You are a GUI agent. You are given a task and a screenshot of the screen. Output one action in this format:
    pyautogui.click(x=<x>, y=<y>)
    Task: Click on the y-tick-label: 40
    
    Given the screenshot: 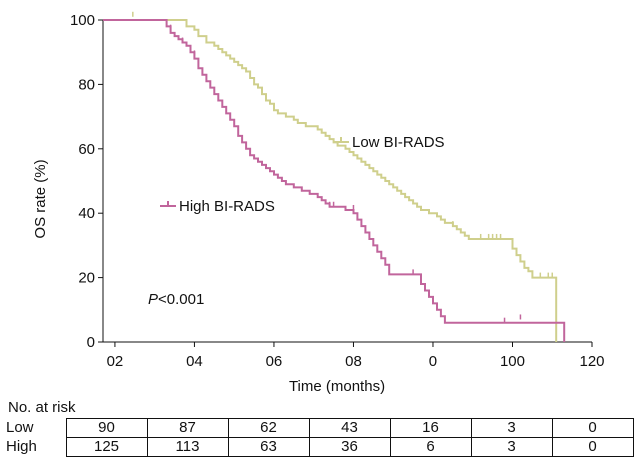 What is the action you would take?
    pyautogui.click(x=86, y=213)
    